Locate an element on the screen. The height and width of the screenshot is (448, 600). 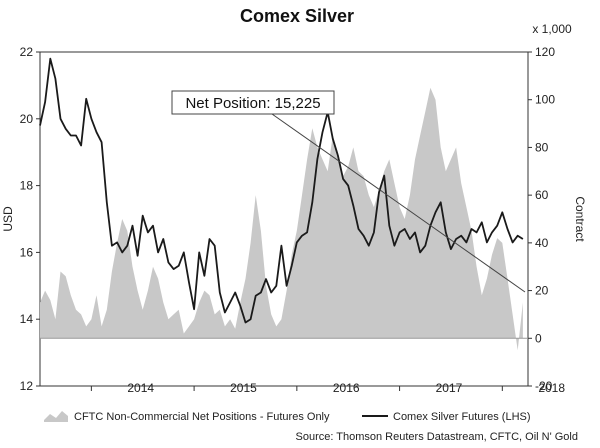
right-tick-label: -20 is located at coordinates (544, 386).